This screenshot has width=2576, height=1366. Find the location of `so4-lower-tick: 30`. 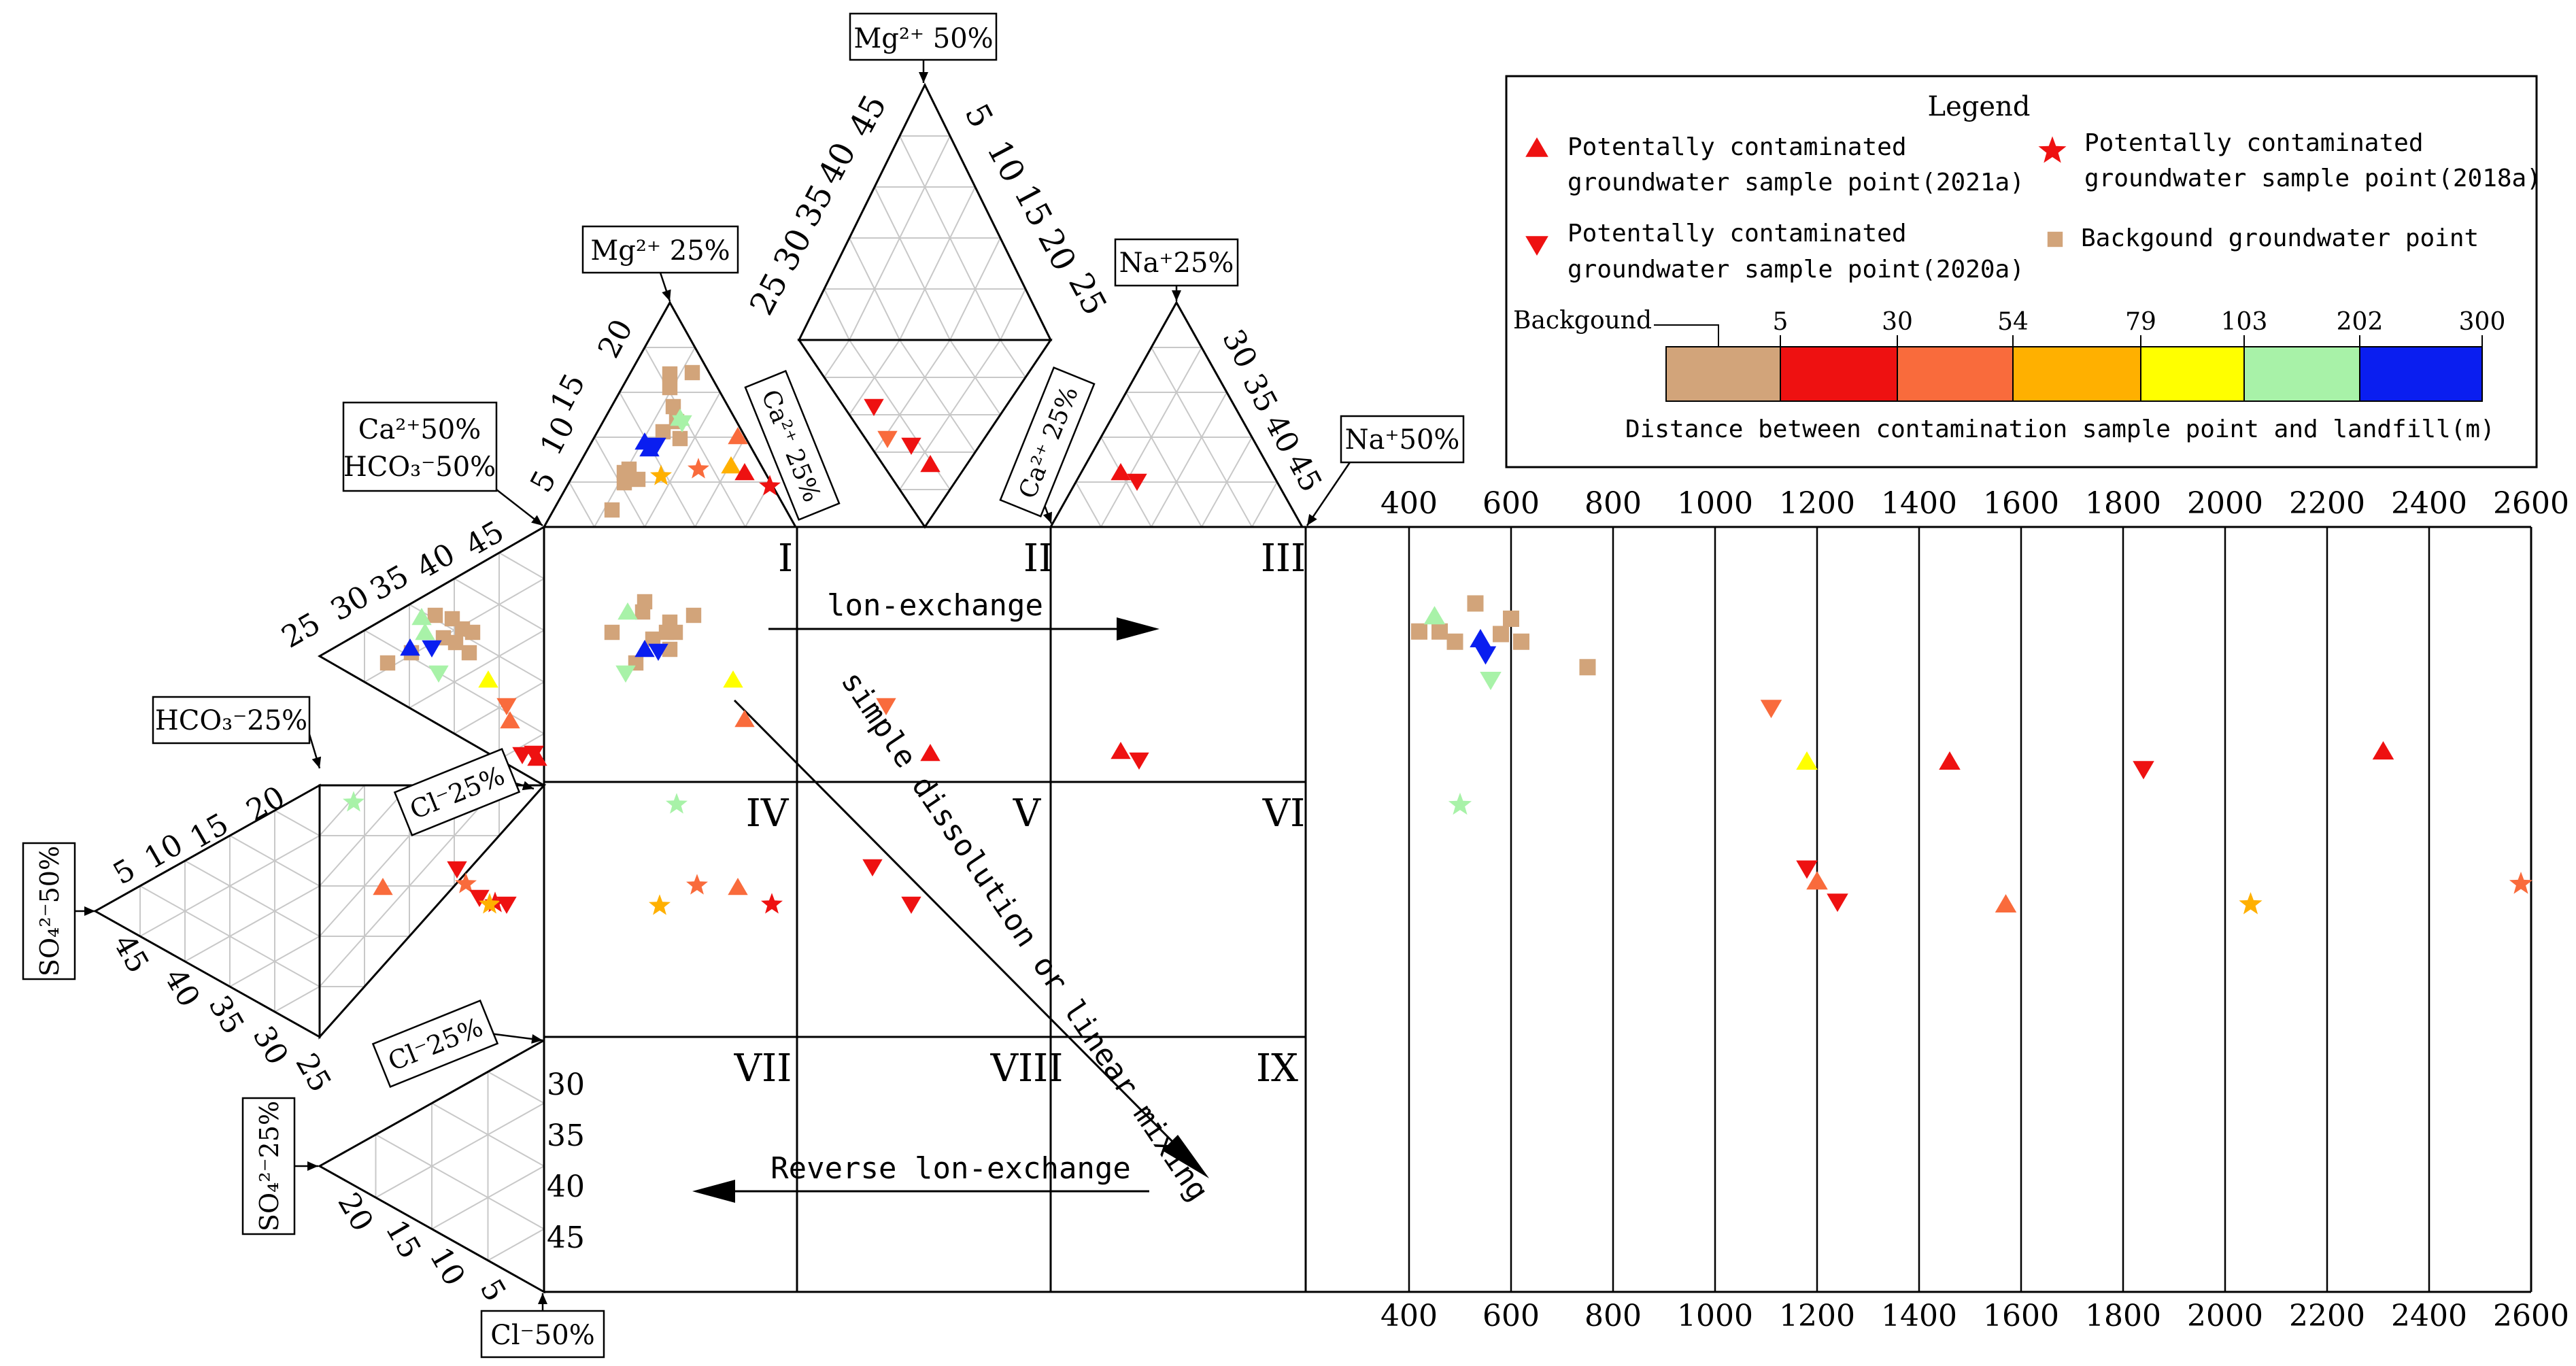

so4-lower-tick: 30 is located at coordinates (269, 1046).